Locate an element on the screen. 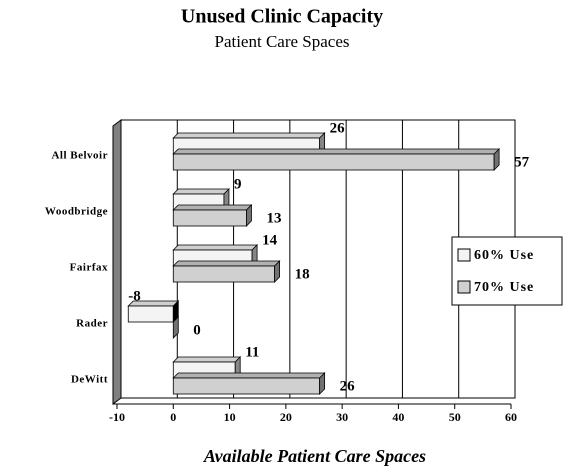  data-label: 14 is located at coordinates (270, 240).